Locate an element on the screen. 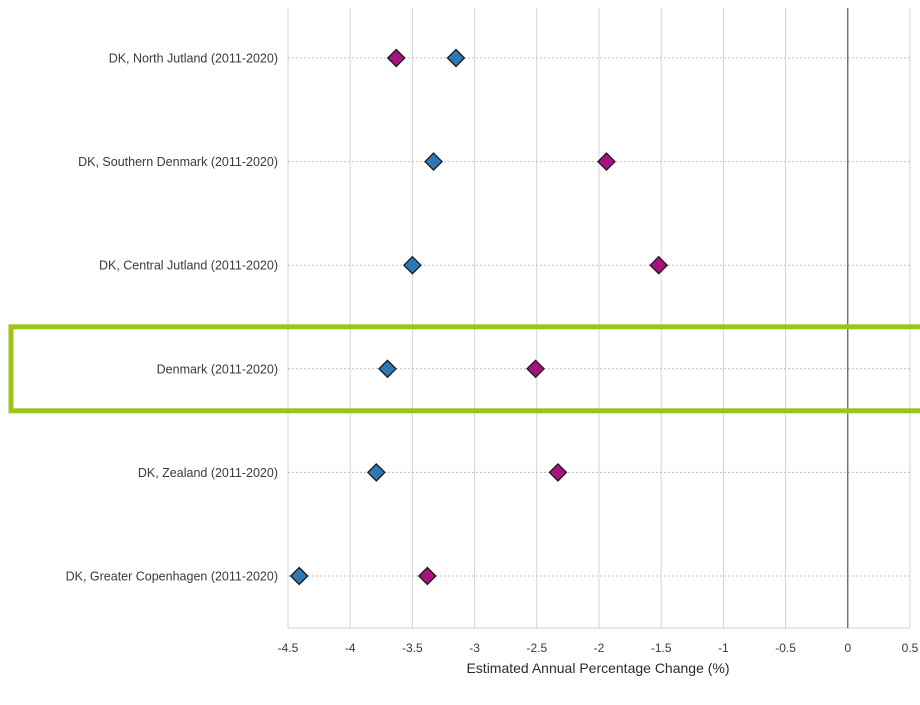 This screenshot has height=705, width=920. x-tick-label: -2 is located at coordinates (599, 648).